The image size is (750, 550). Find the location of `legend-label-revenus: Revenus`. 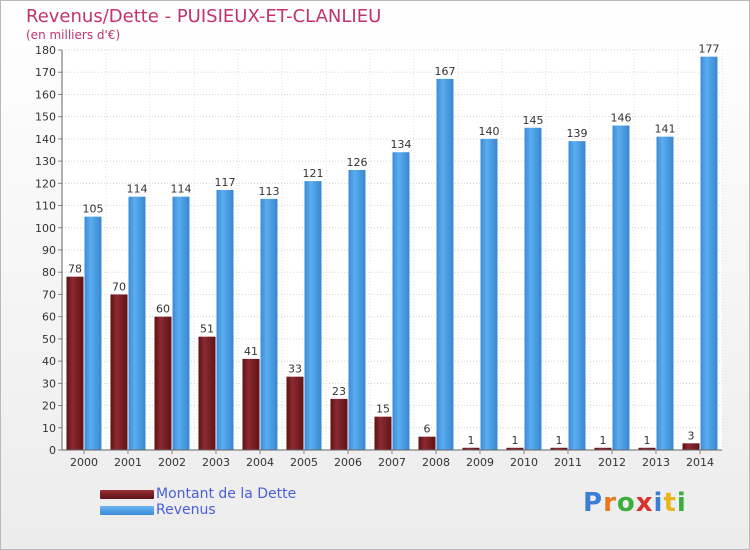

legend-label-revenus: Revenus is located at coordinates (186, 510).